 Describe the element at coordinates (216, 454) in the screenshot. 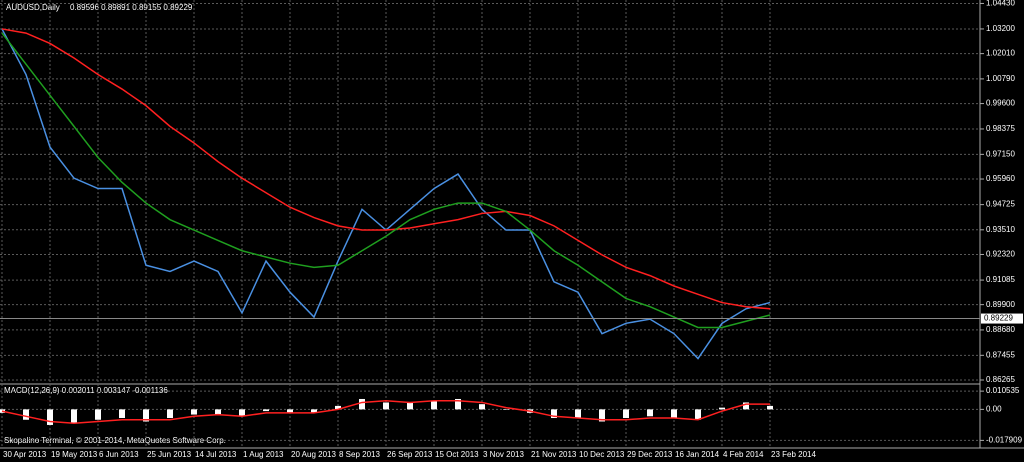

I see `x-tick-label: 14 Jul 2013` at that location.